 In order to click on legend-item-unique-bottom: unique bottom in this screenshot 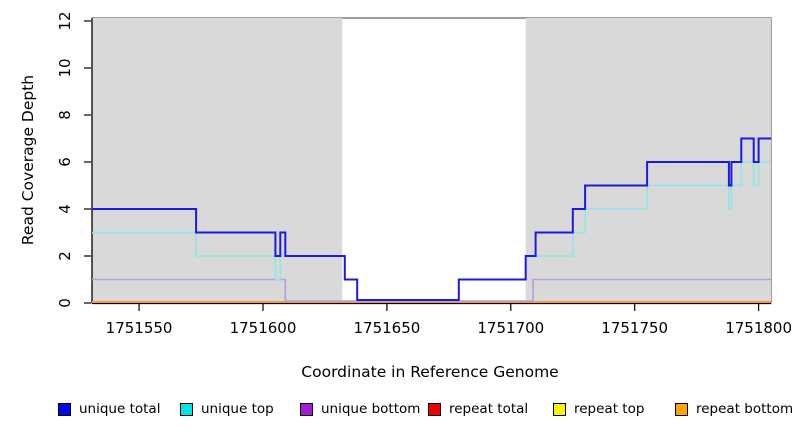, I will do `click(360, 409)`.